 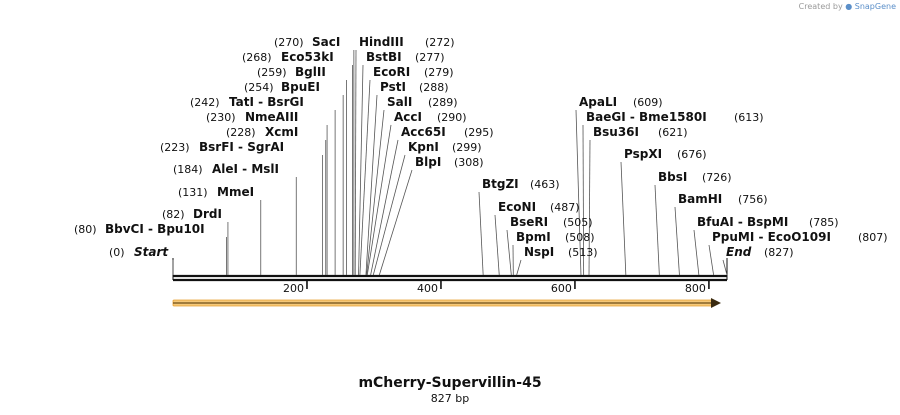 I want to click on site-name: BlpI, so click(x=428, y=162).